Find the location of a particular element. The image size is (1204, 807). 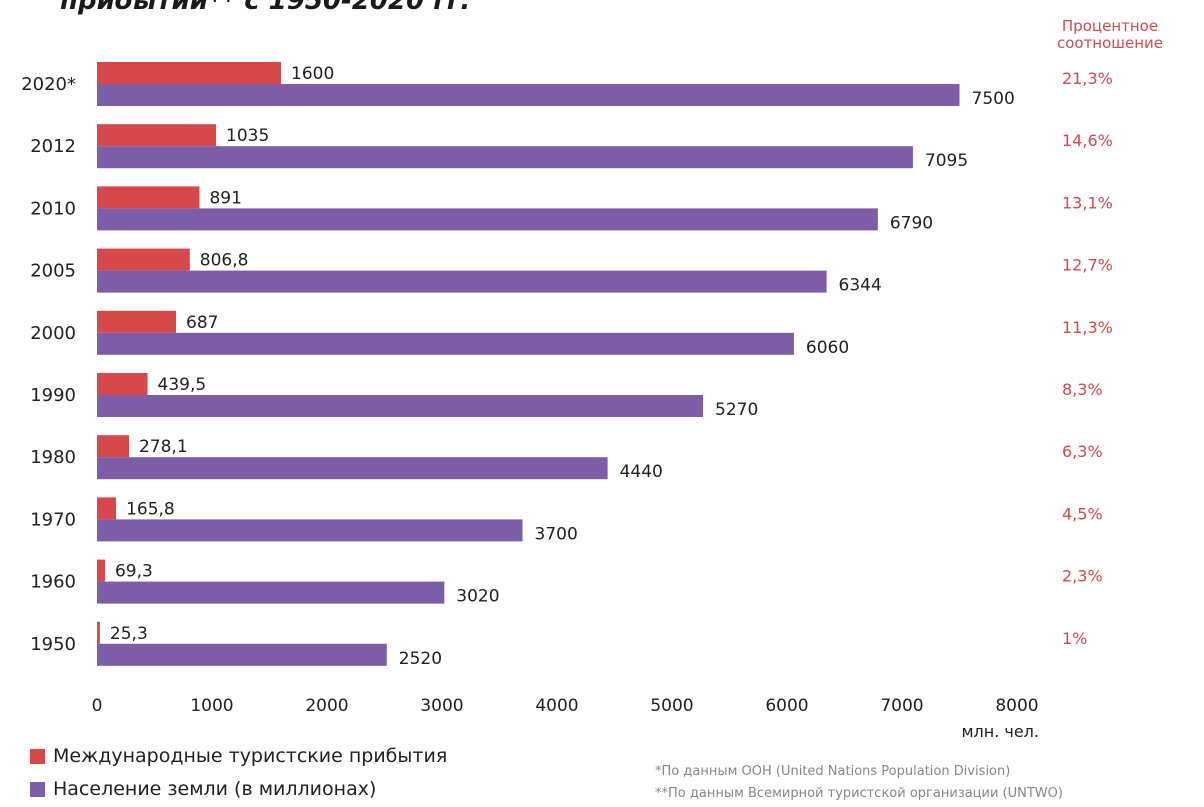

category-label-1960: 1960 is located at coordinates (53, 582).